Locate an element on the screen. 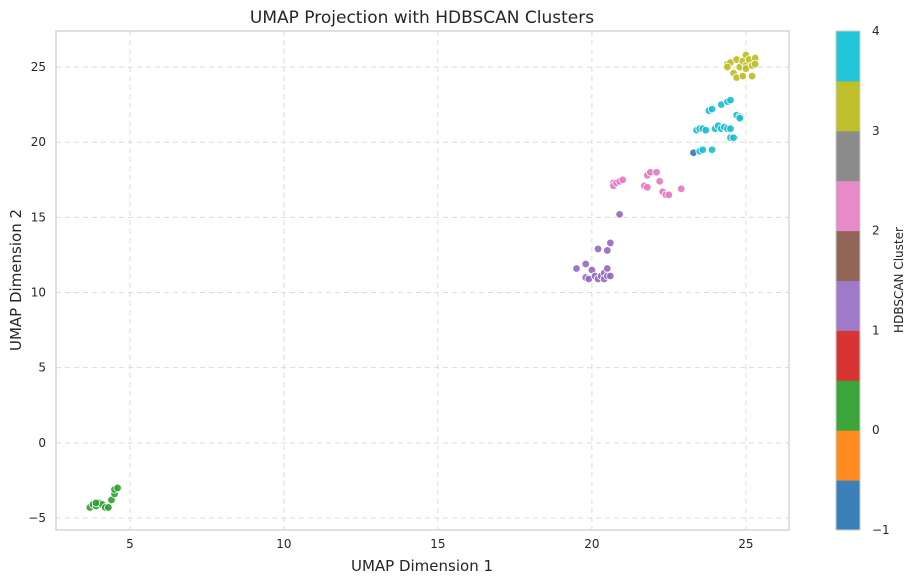  y-tick-labels: −5 0 5 10 15 20 25 is located at coordinates (37, 292).